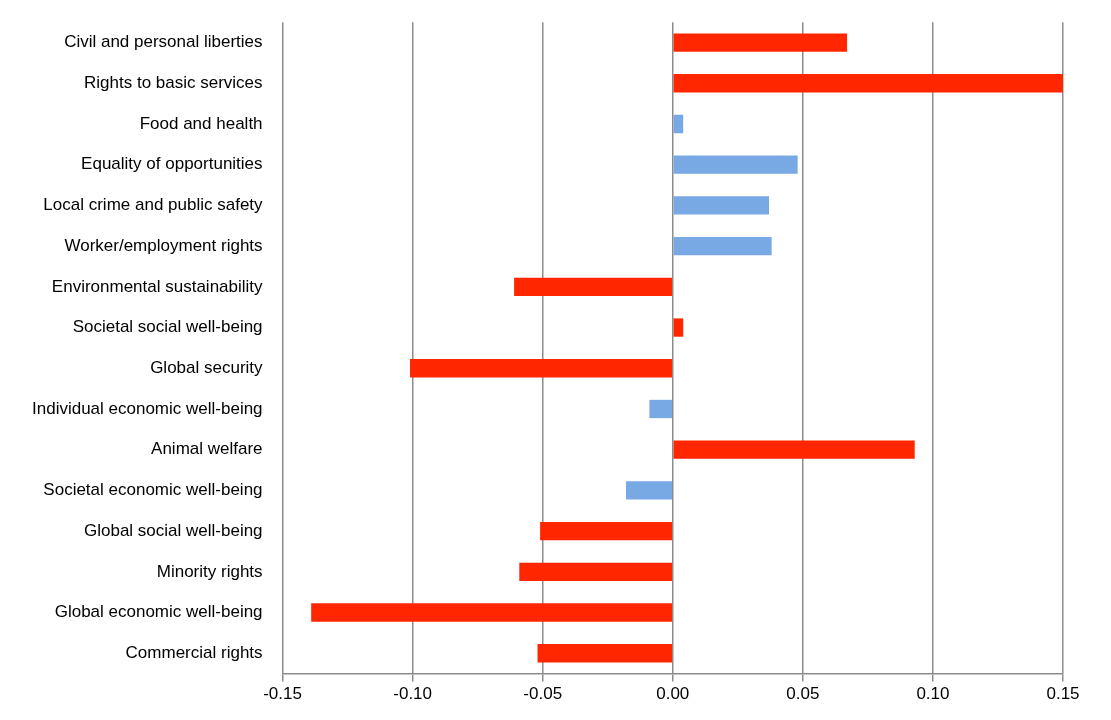 This screenshot has width=1111, height=720. Describe the element at coordinates (194, 652) in the screenshot. I see `y-tick-label: Commercial rights` at that location.